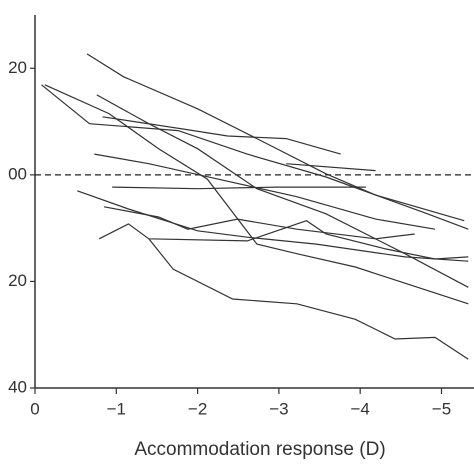 This screenshot has width=474, height=474. Describe the element at coordinates (441, 408) in the screenshot. I see `x-tick-label: −5` at that location.